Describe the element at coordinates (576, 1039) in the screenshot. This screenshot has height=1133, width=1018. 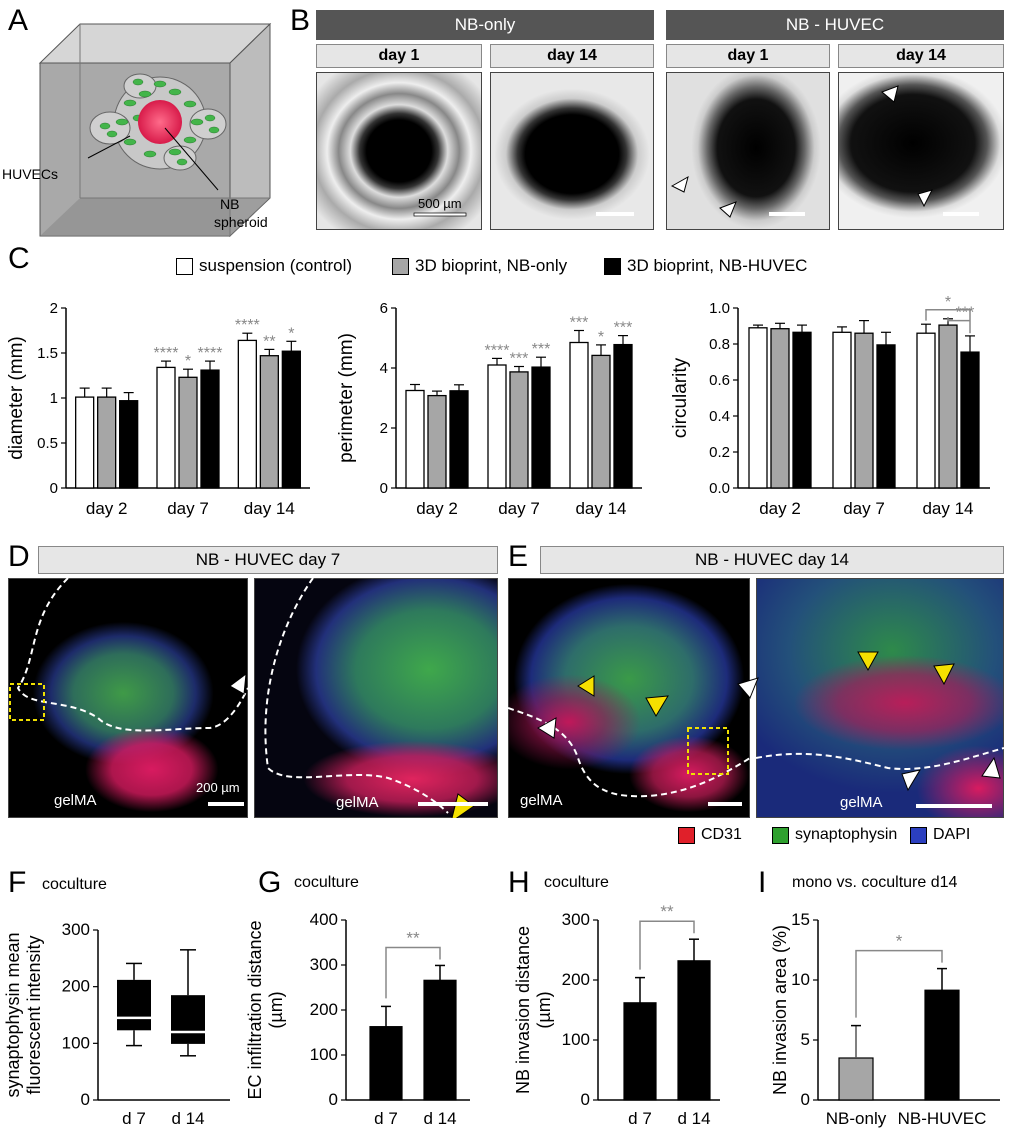
I see `y-tick-label: 100` at that location.